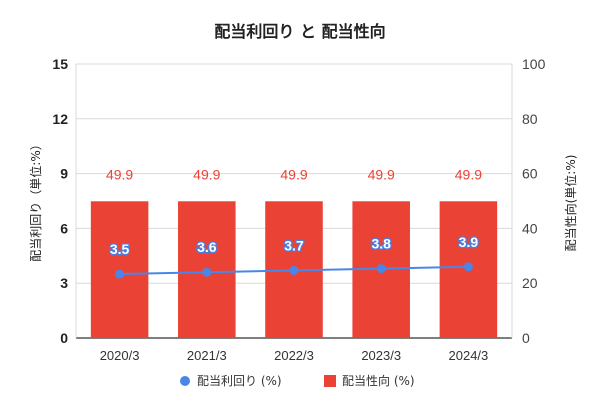  Describe the element at coordinates (64, 174) in the screenshot. I see `left-tick-label: 9` at that location.